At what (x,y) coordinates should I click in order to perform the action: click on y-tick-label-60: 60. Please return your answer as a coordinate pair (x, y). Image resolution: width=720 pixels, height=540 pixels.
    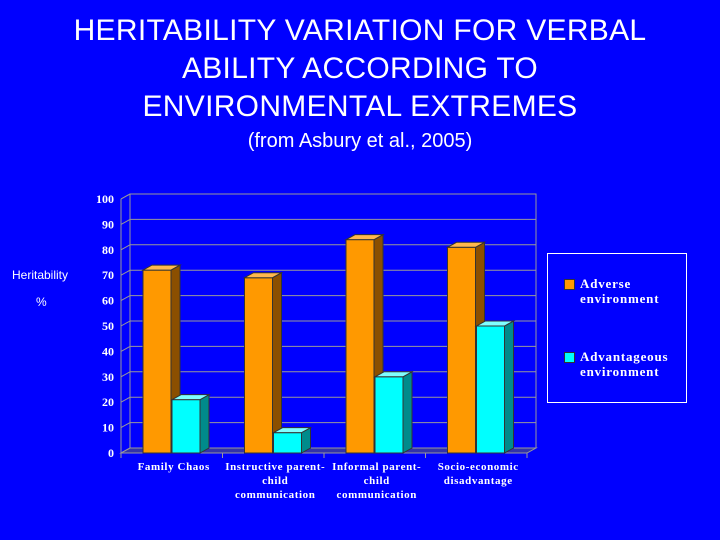
    Looking at the image, I should click on (108, 301).